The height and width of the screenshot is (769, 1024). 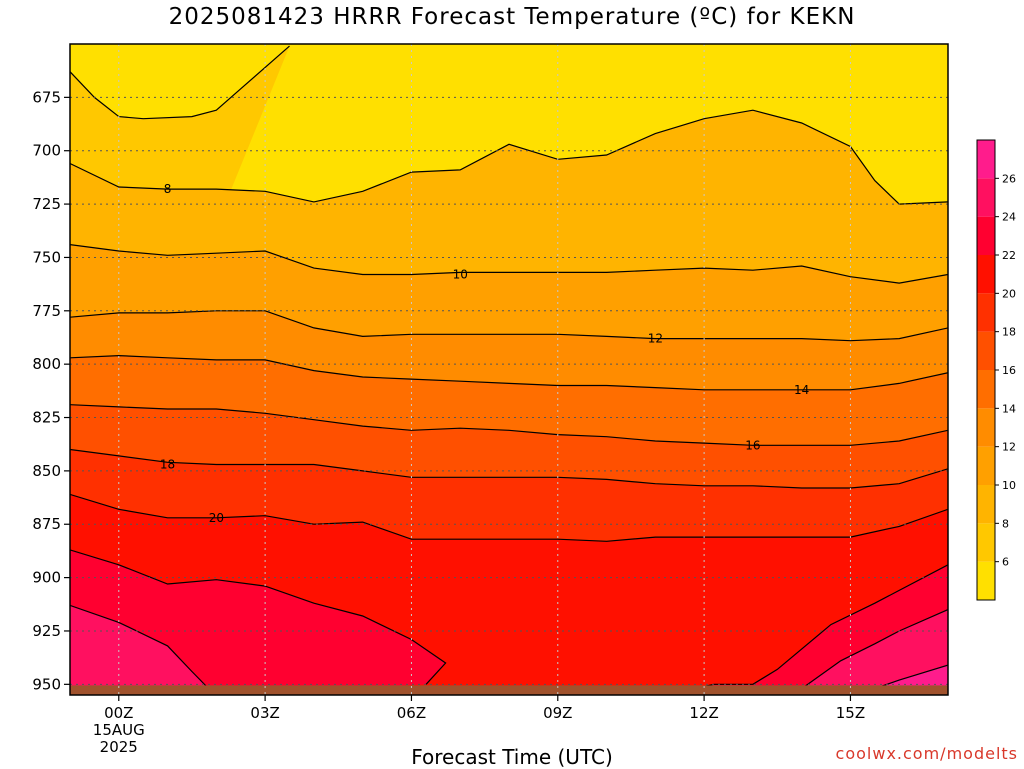 What do you see at coordinates (46, 471) in the screenshot?
I see `y-tick-label-850: 850` at bounding box center [46, 471].